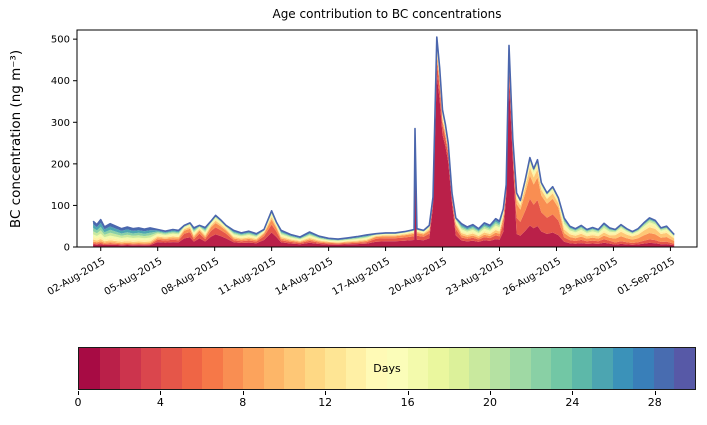 The image size is (707, 425). I want to click on x-tick-label: 02-Aug-2015, so click(77, 277).